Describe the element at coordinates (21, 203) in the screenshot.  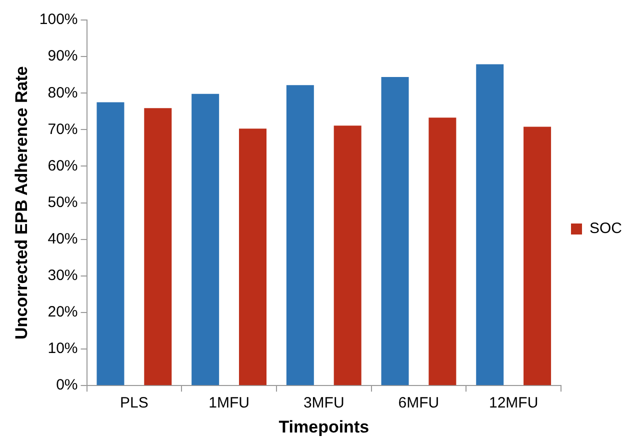
I see `y-axis-title: Uncorrected EPB Adherence Rate` at that location.